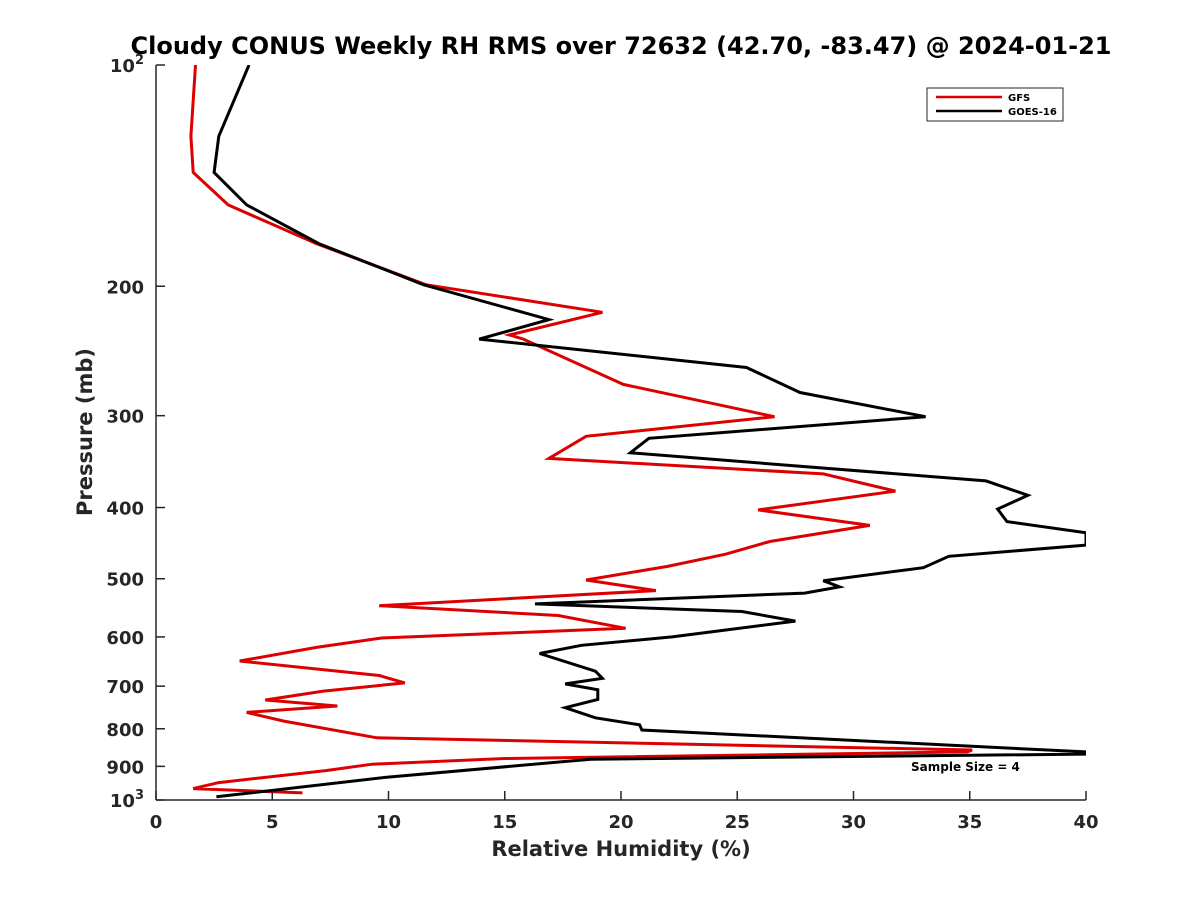 Image resolution: width=1200 pixels, height=900 pixels. What do you see at coordinates (853, 822) in the screenshot?
I see `x-tick-label: 30` at bounding box center [853, 822].